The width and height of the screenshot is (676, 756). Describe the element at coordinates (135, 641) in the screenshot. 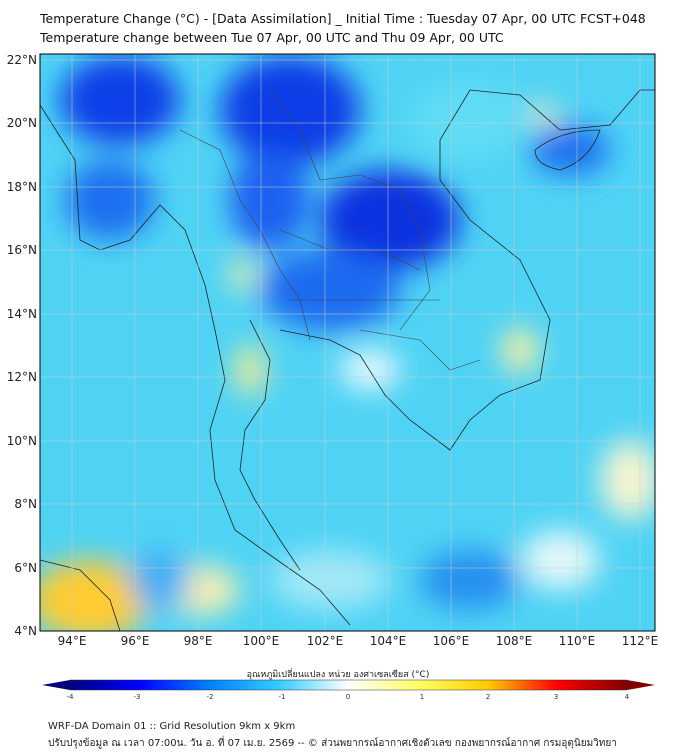

I see `lon-tick: 96°E` at that location.